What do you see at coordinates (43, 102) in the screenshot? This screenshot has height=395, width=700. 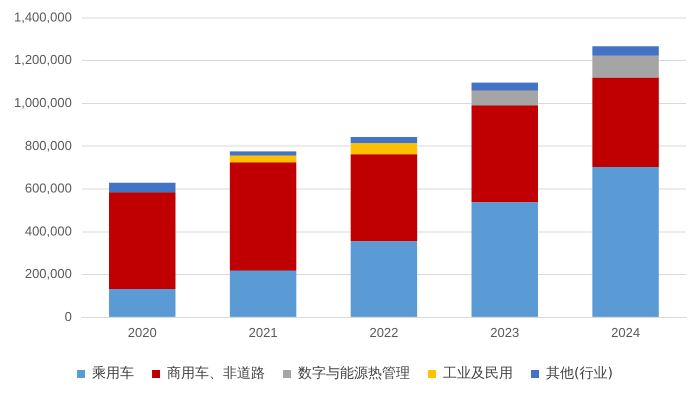 I see `y-tick-label: 1,000,000` at bounding box center [43, 102].